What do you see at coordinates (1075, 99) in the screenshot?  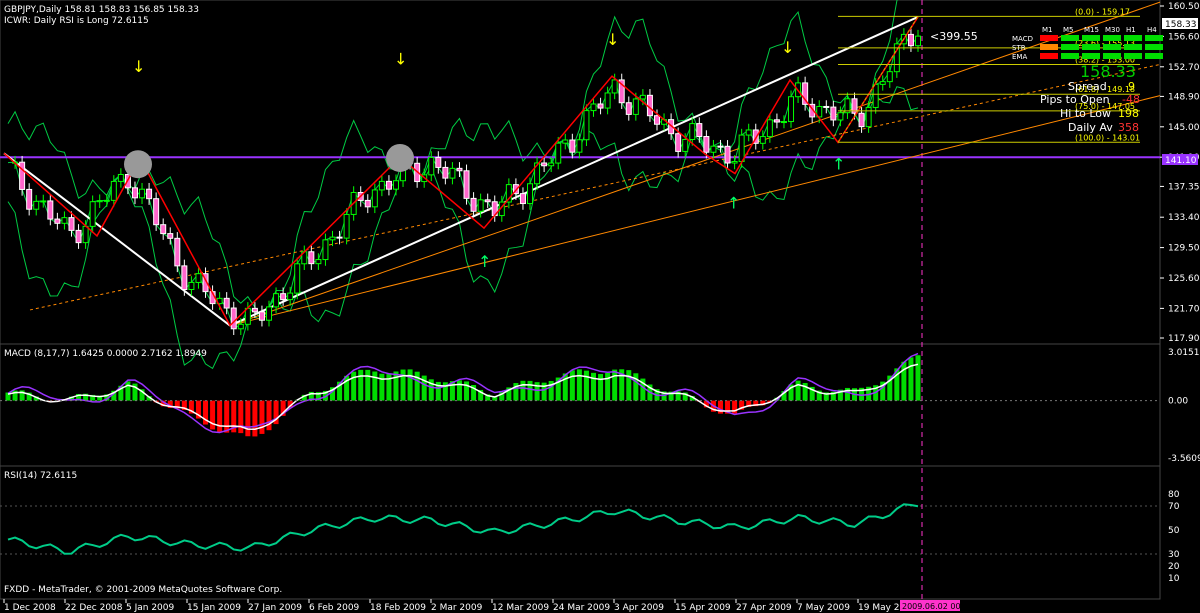 I see `pips-open-label: Pips to Open` at bounding box center [1075, 99].